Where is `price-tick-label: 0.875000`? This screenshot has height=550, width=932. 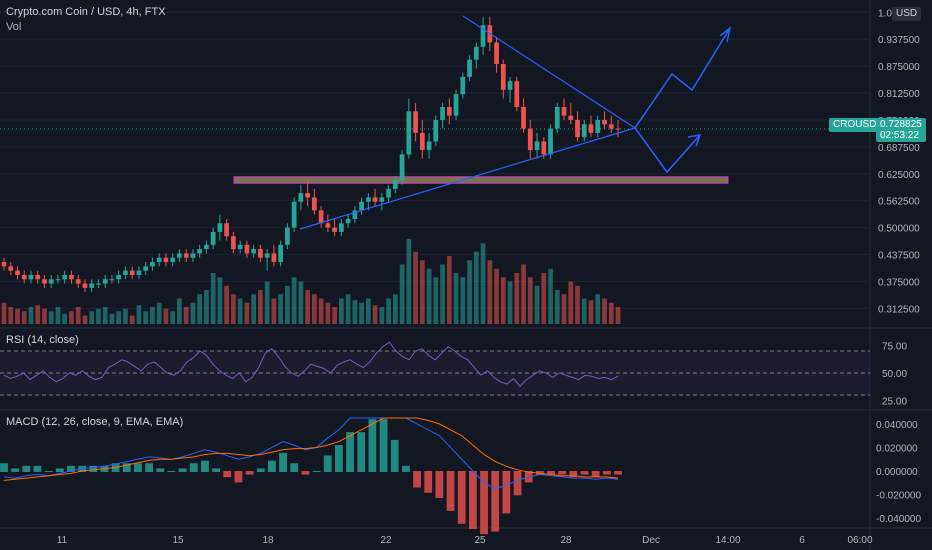 price-tick-label: 0.875000 is located at coordinates (899, 67).